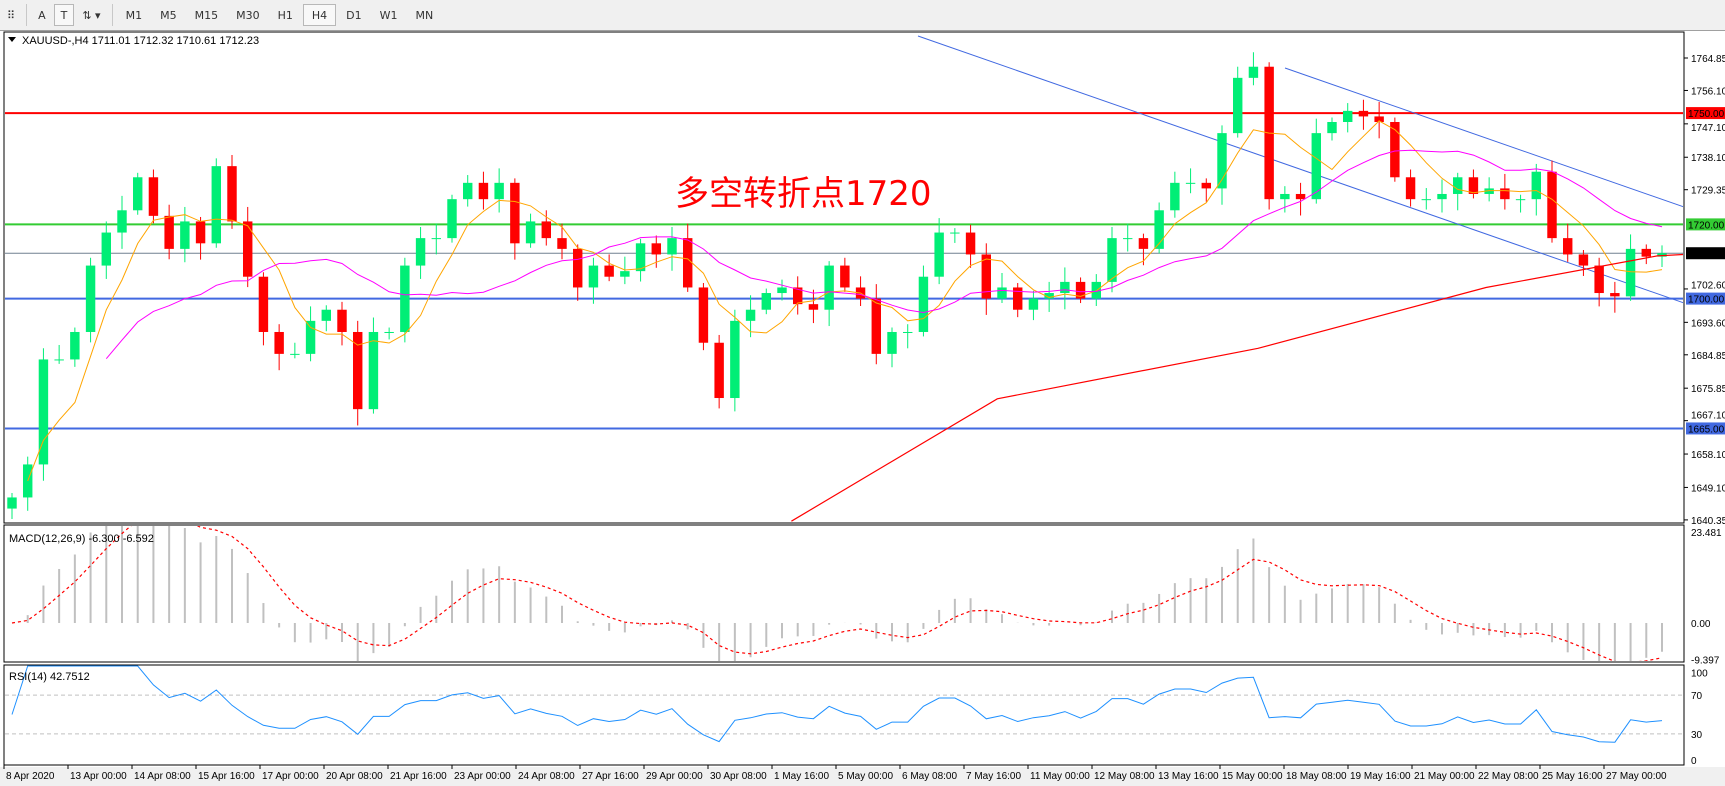 The width and height of the screenshot is (1725, 786). I want to click on grid-tool-icon: ⠿, so click(11, 15).